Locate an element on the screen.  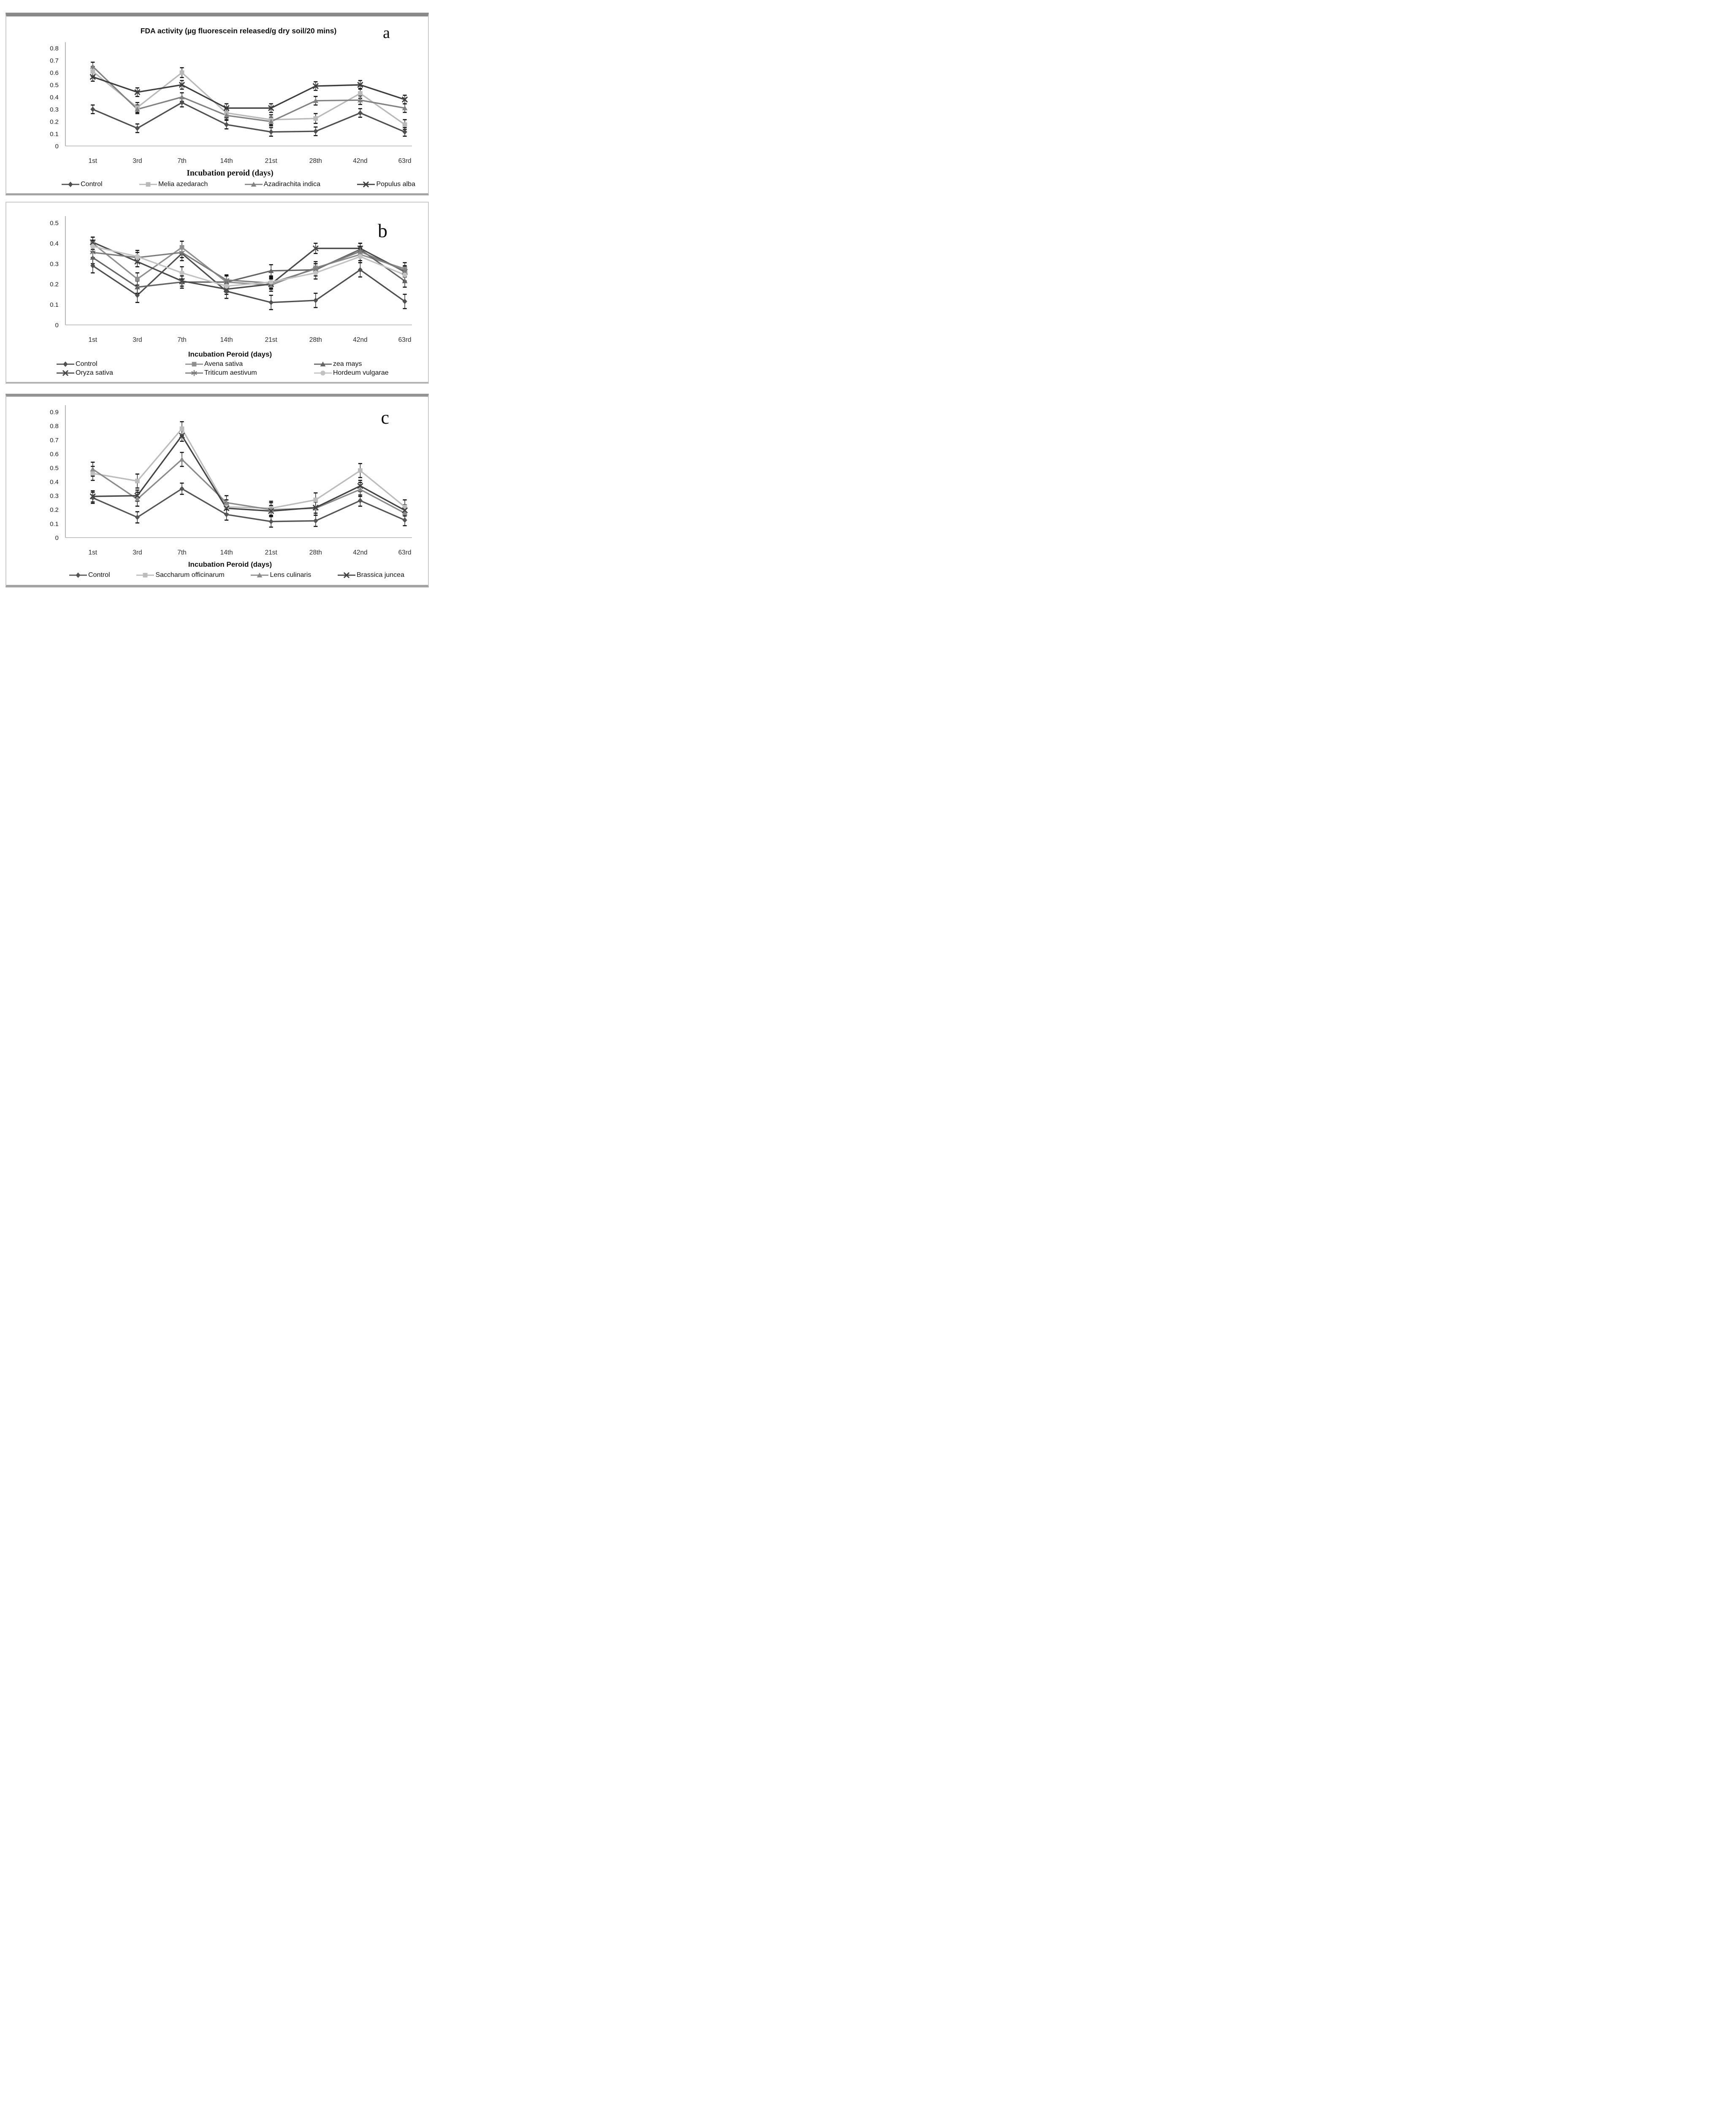
legend-marker-x-icon is located at coordinates (65, 373).